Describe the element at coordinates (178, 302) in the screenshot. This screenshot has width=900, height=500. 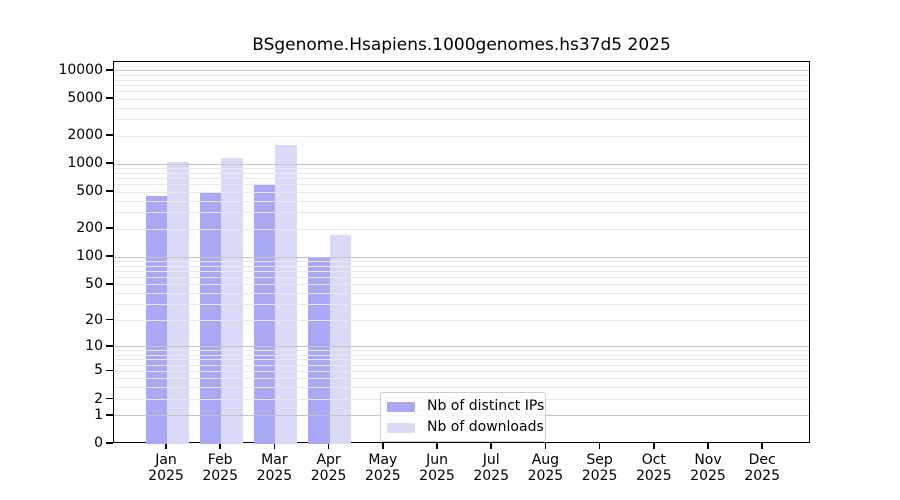
I see `bar-downloads-jan` at that location.